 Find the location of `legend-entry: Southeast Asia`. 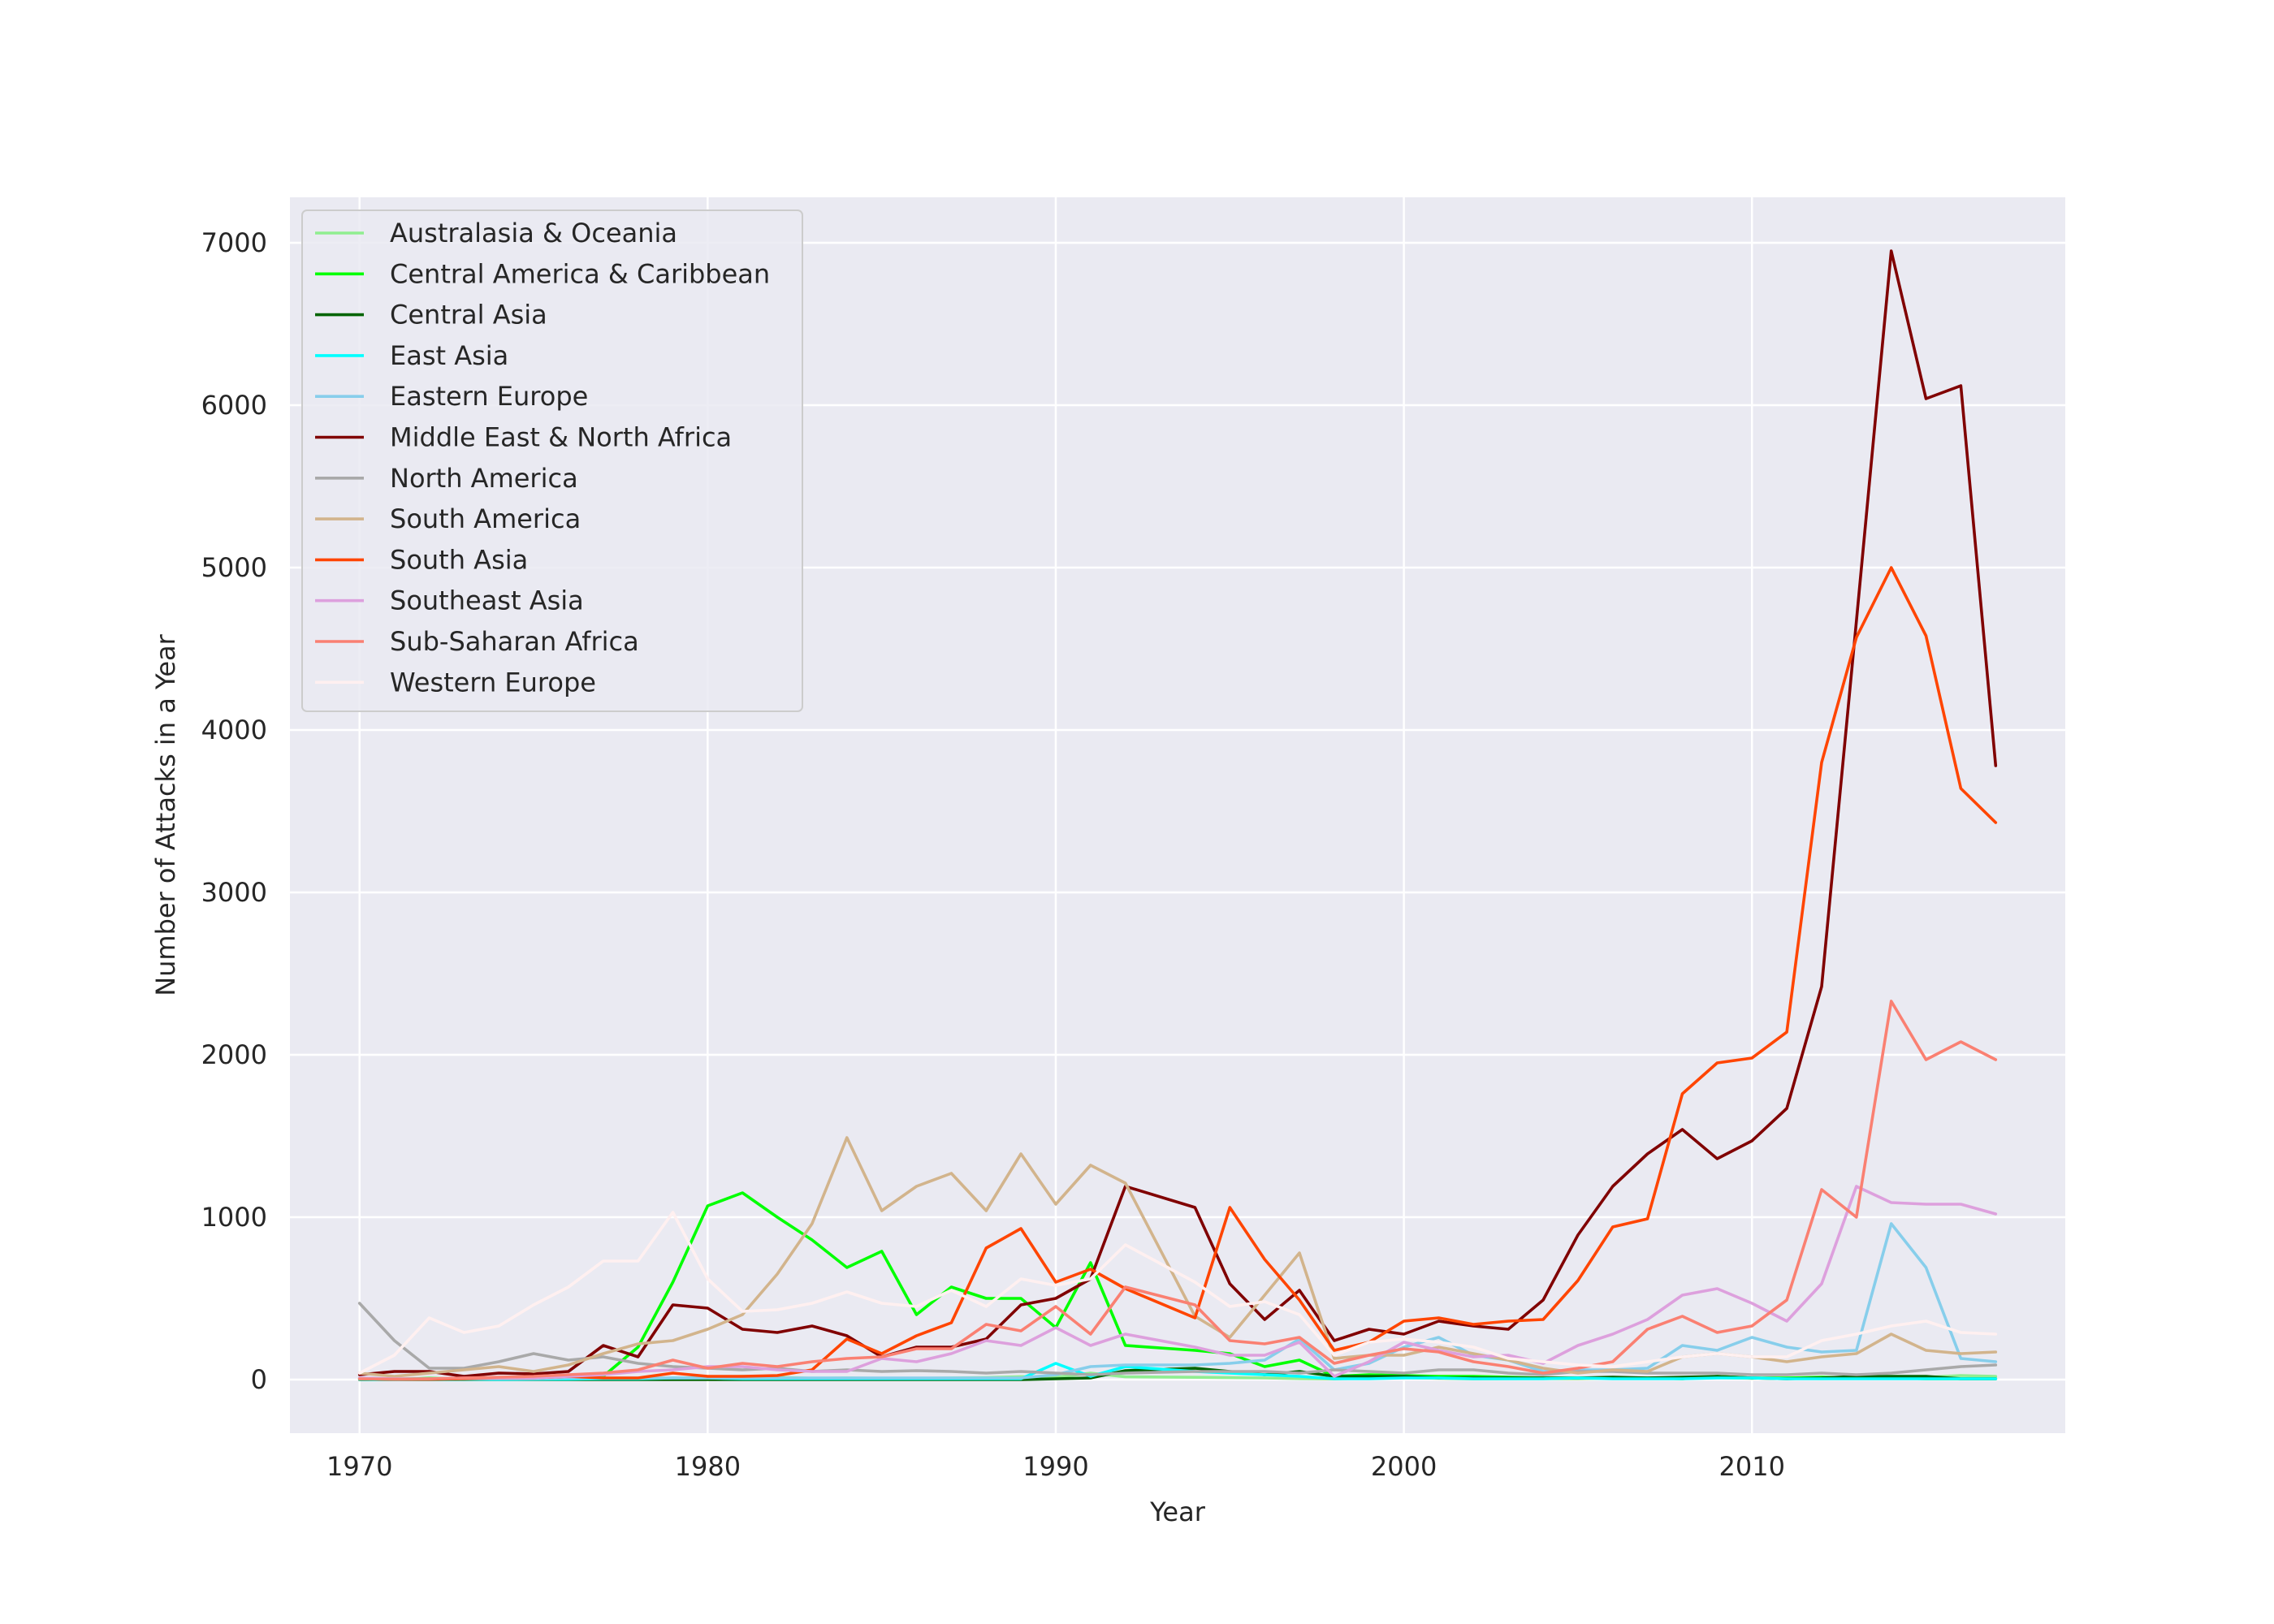

legend-entry: Southeast Asia is located at coordinates (487, 601).